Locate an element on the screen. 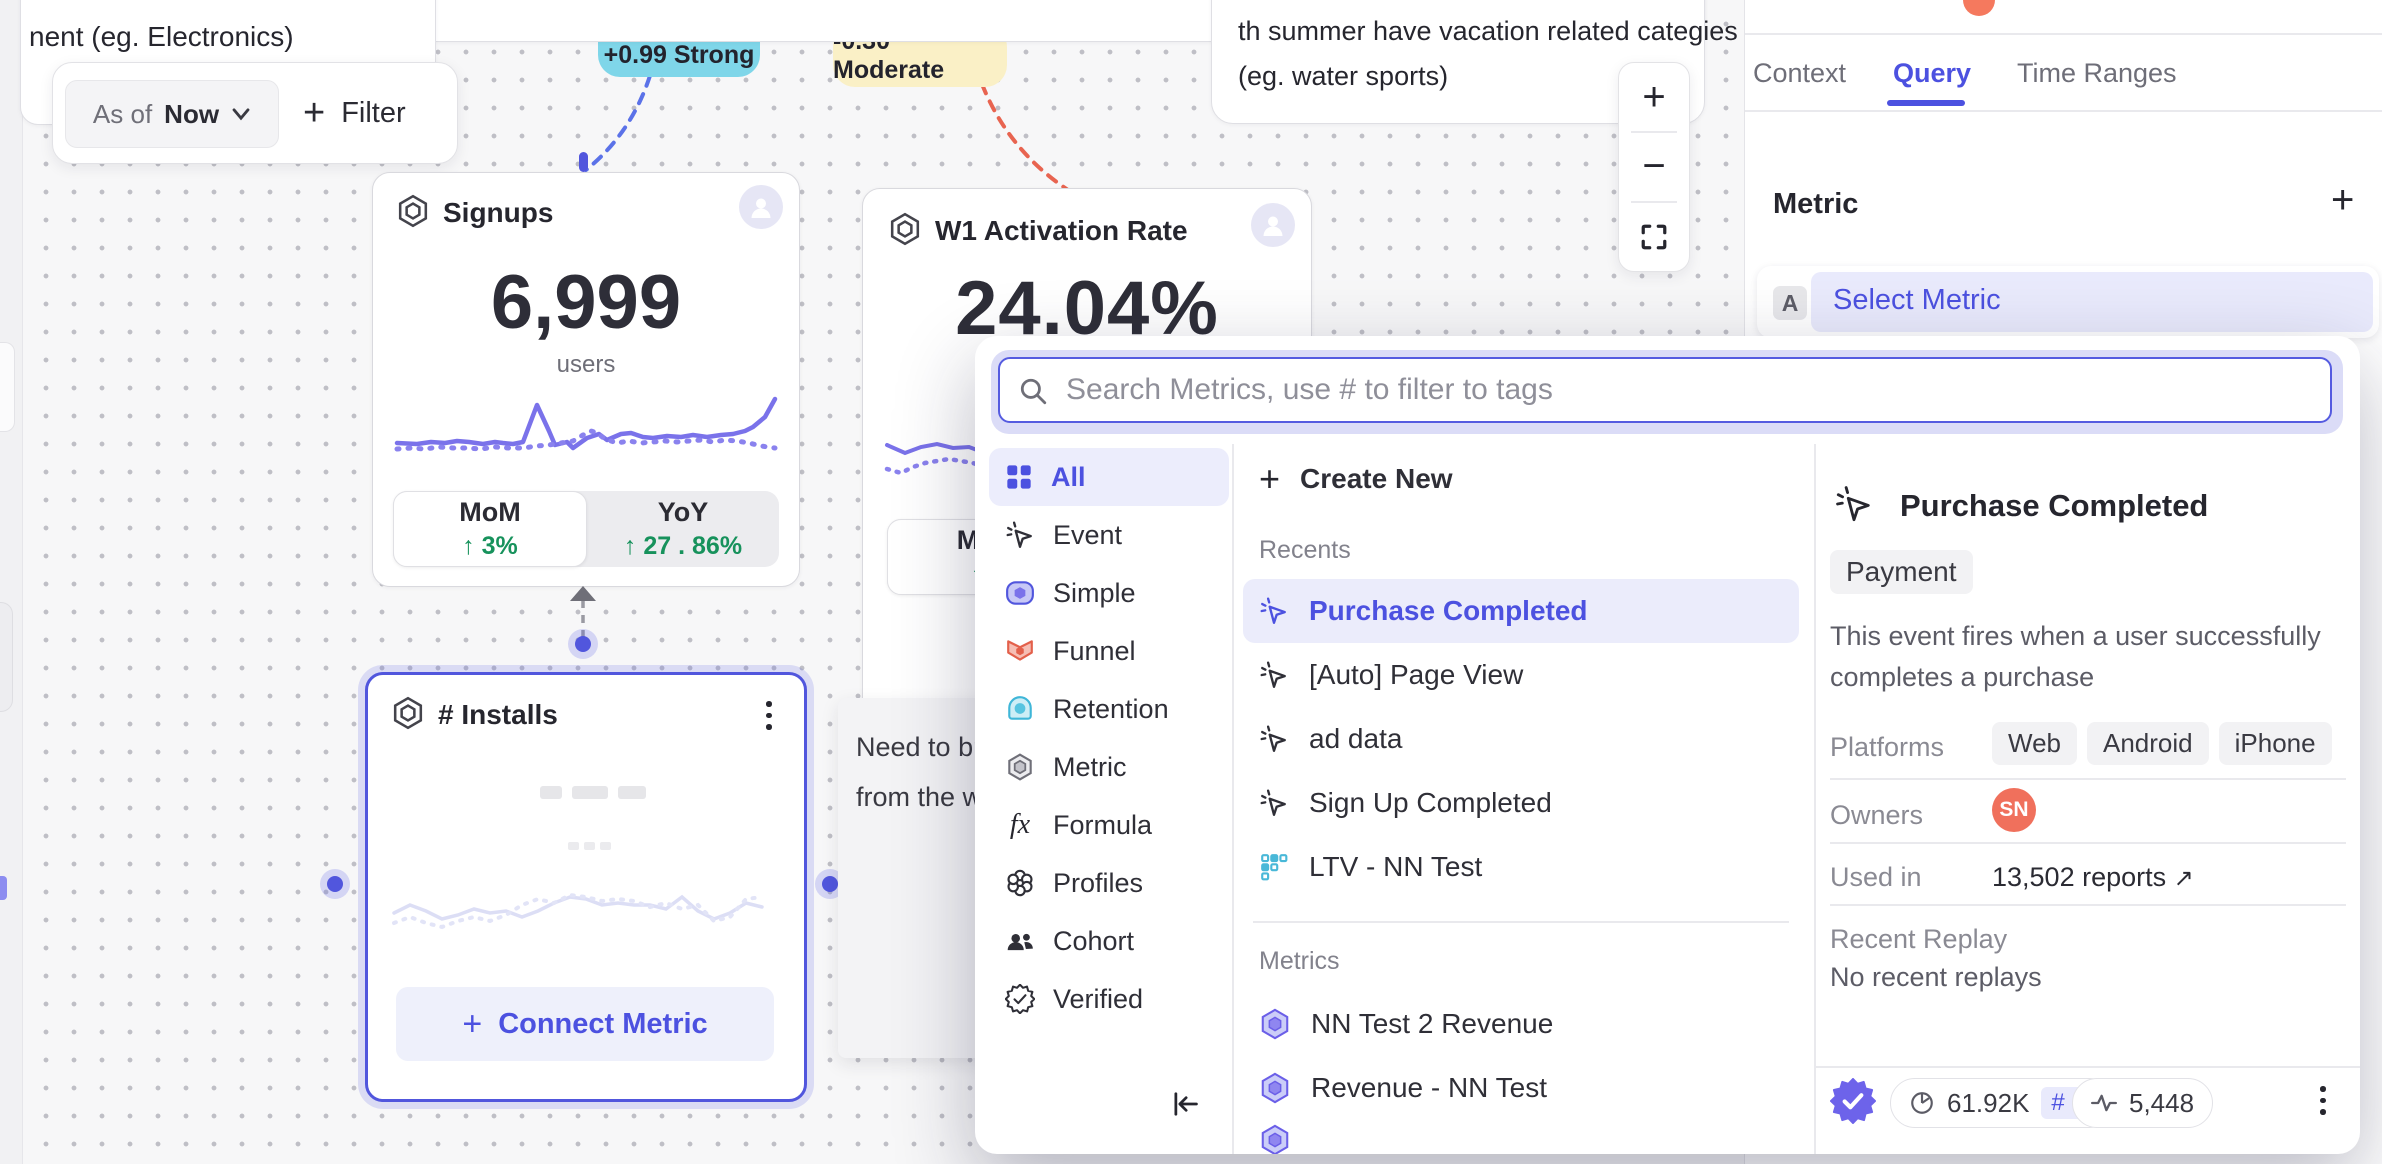  used-in-link: 13,502 reports ↗ is located at coordinates (2093, 877).